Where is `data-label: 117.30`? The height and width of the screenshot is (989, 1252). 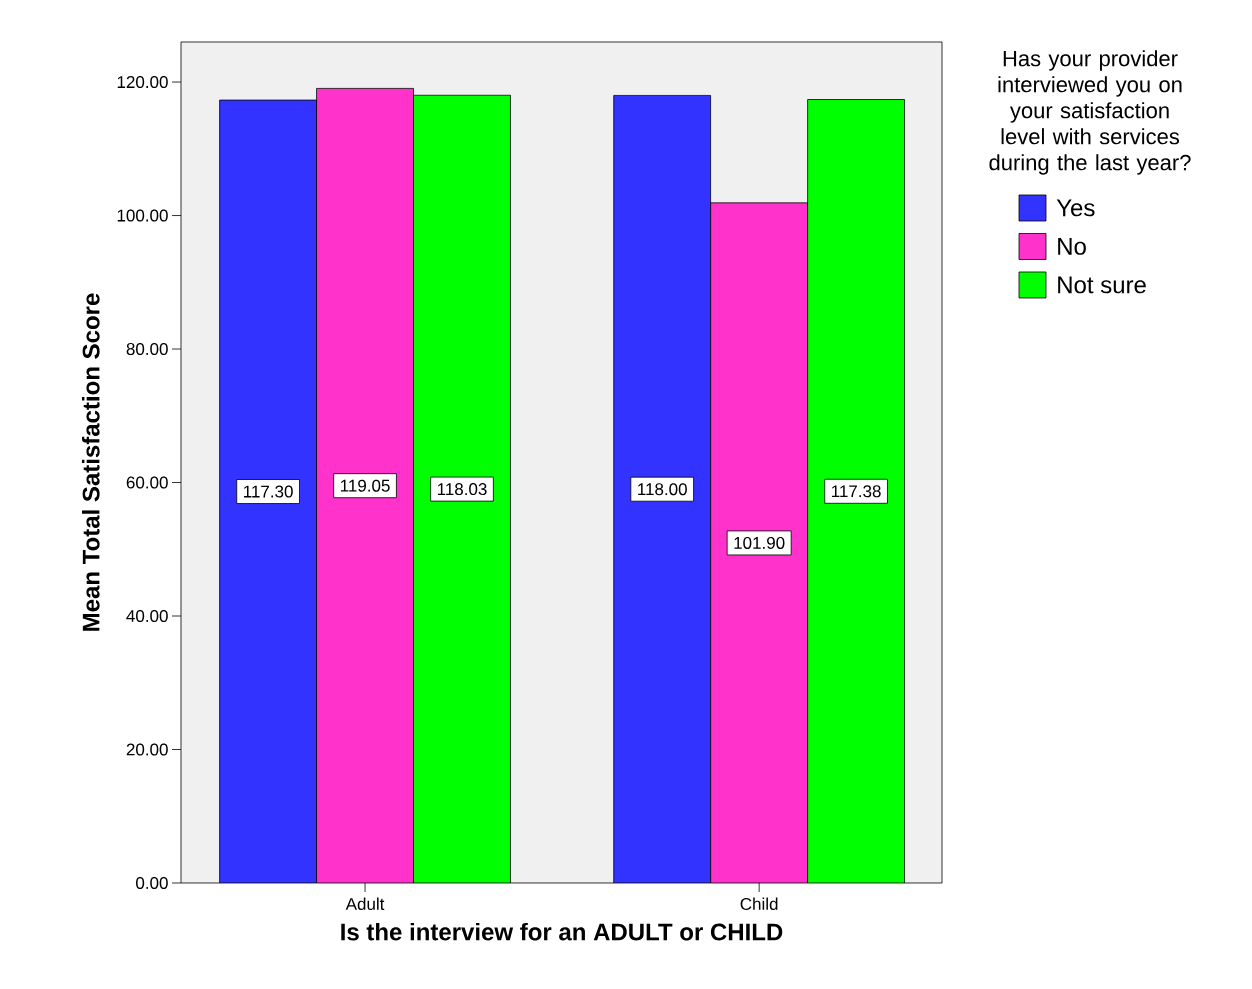 data-label: 117.30 is located at coordinates (268, 491).